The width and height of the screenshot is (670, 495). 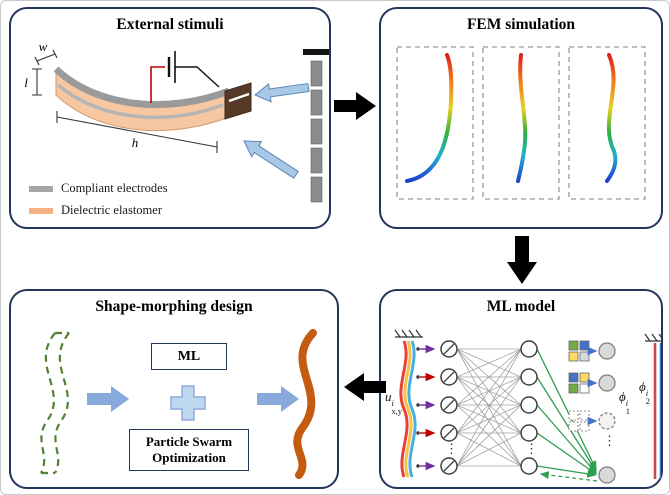 I want to click on nn-output-connections, so click(x=567, y=415).